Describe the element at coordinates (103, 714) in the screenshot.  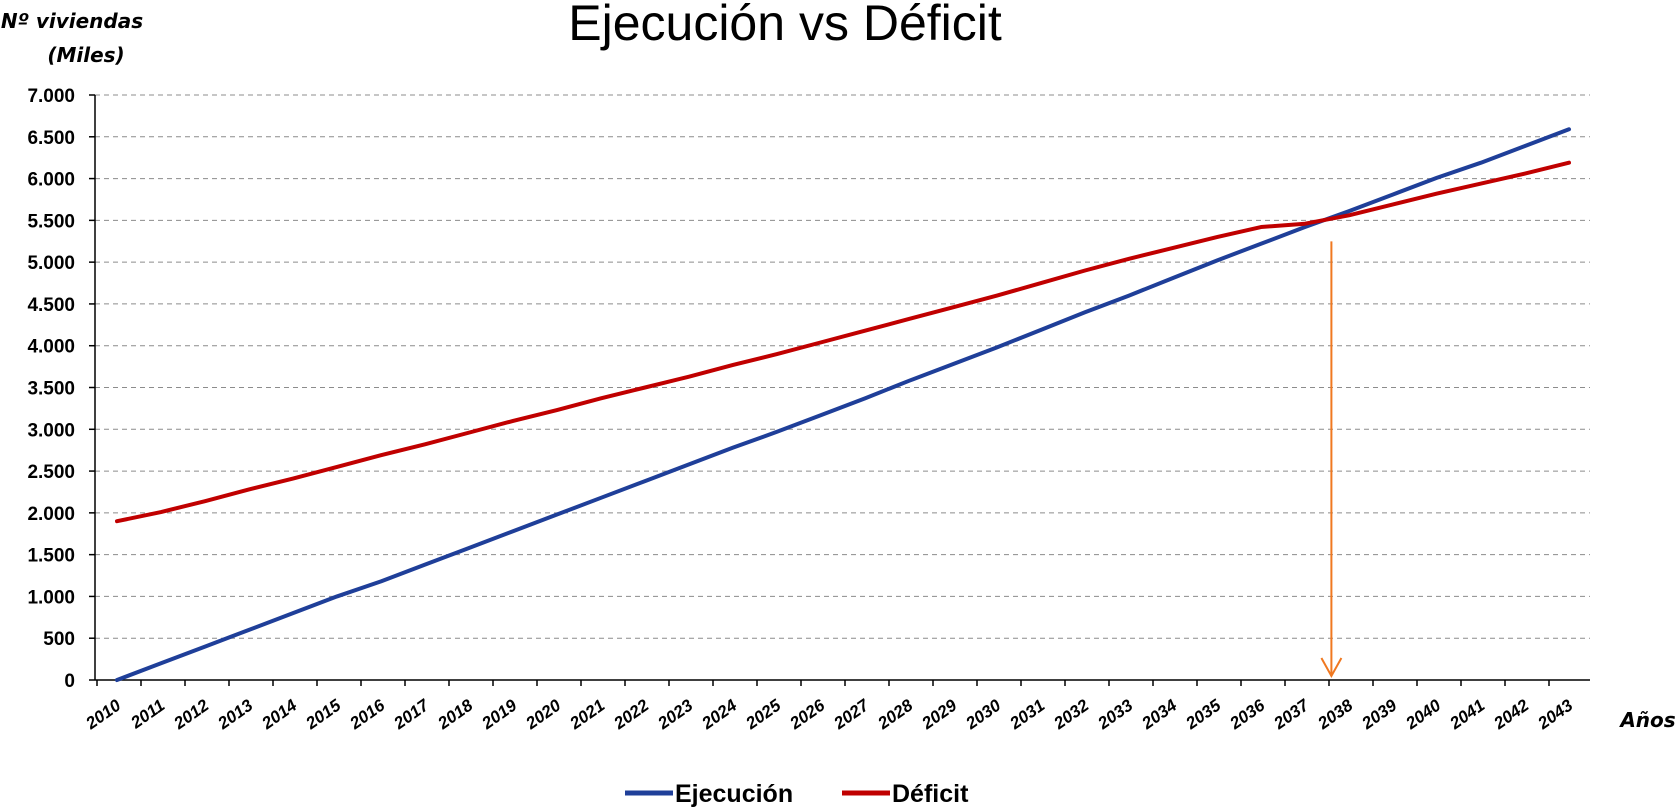
I see `x-tick-label: 2010` at that location.